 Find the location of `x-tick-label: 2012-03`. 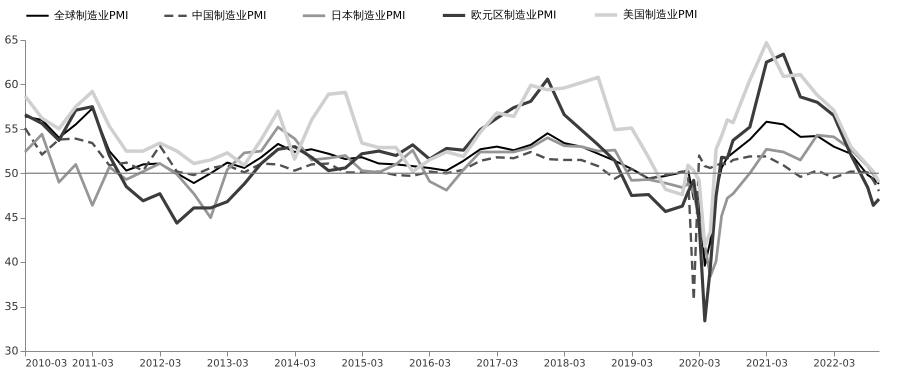

x-tick-label: 2012-03 is located at coordinates (160, 364).